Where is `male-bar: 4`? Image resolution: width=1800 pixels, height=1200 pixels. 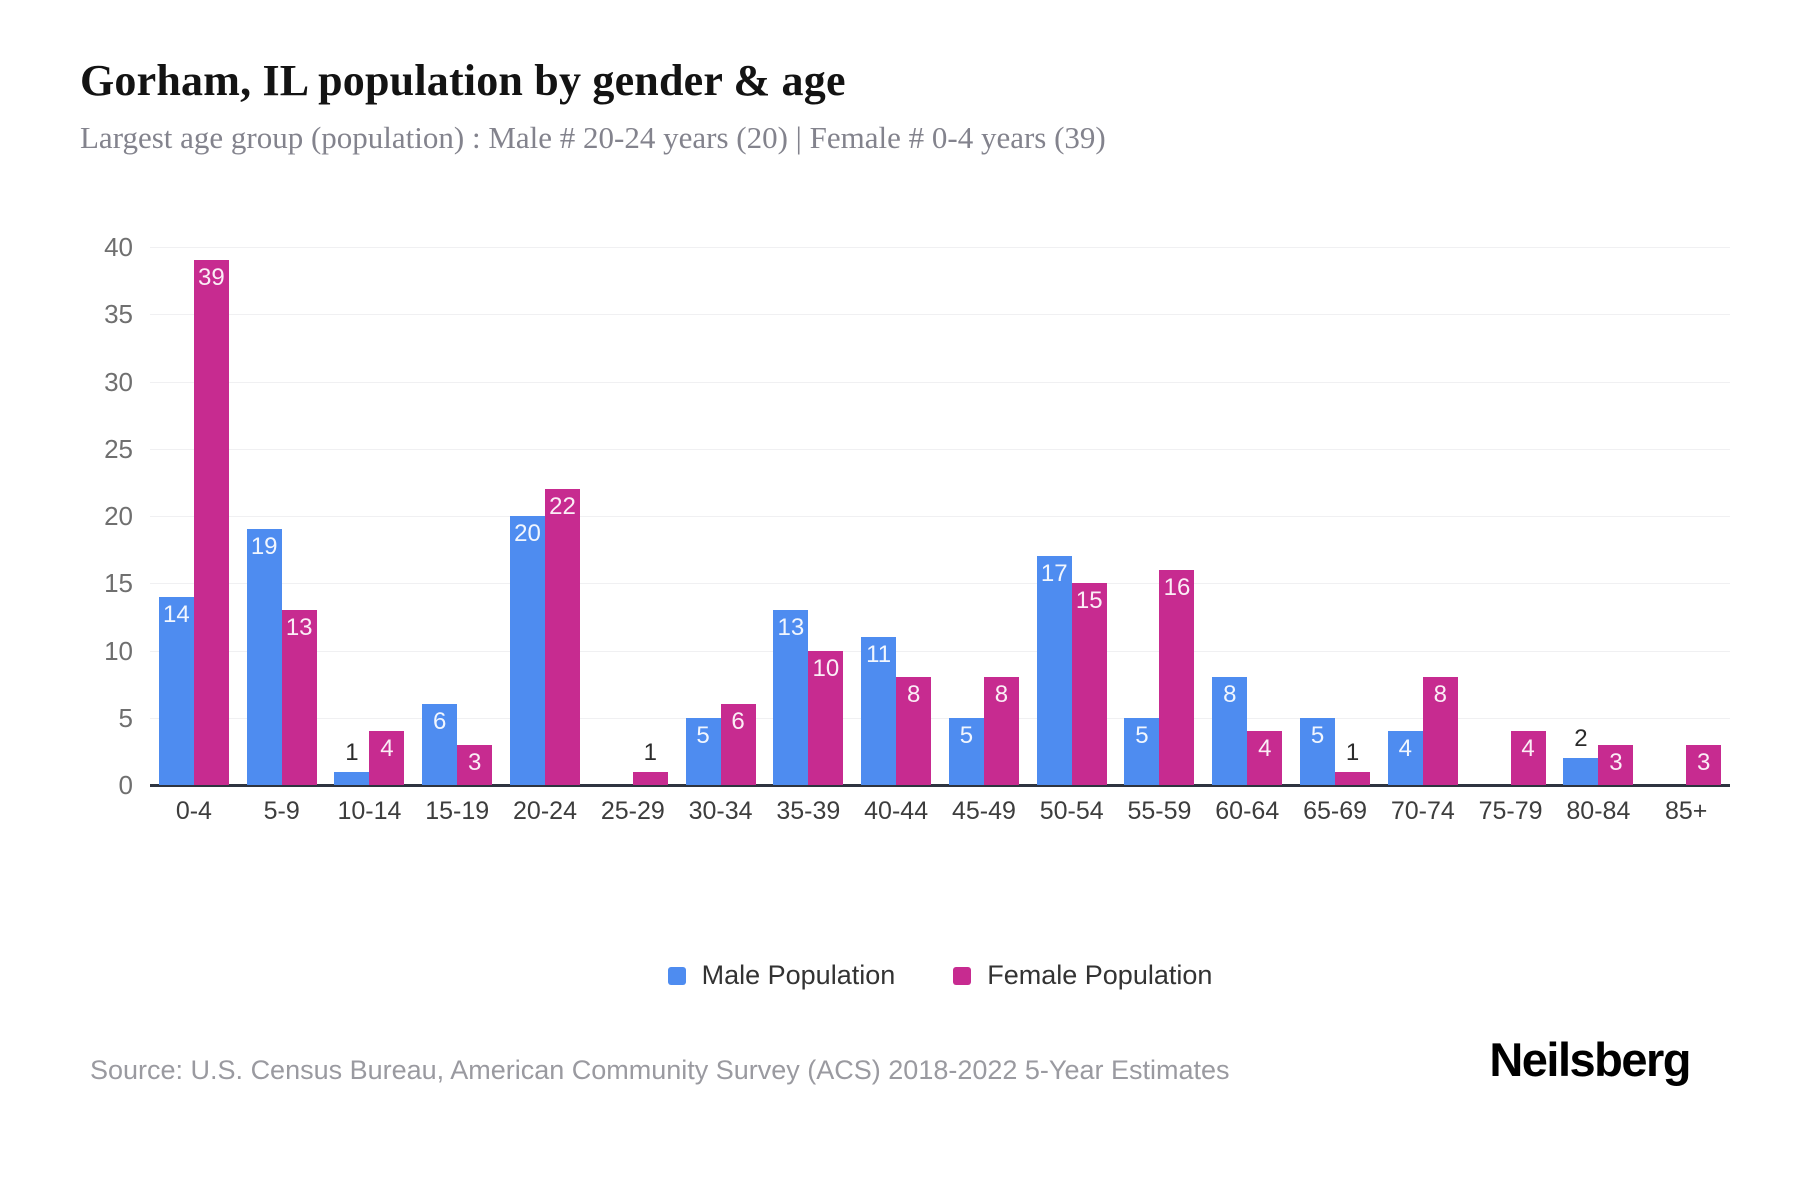
male-bar: 4 is located at coordinates (1405, 758).